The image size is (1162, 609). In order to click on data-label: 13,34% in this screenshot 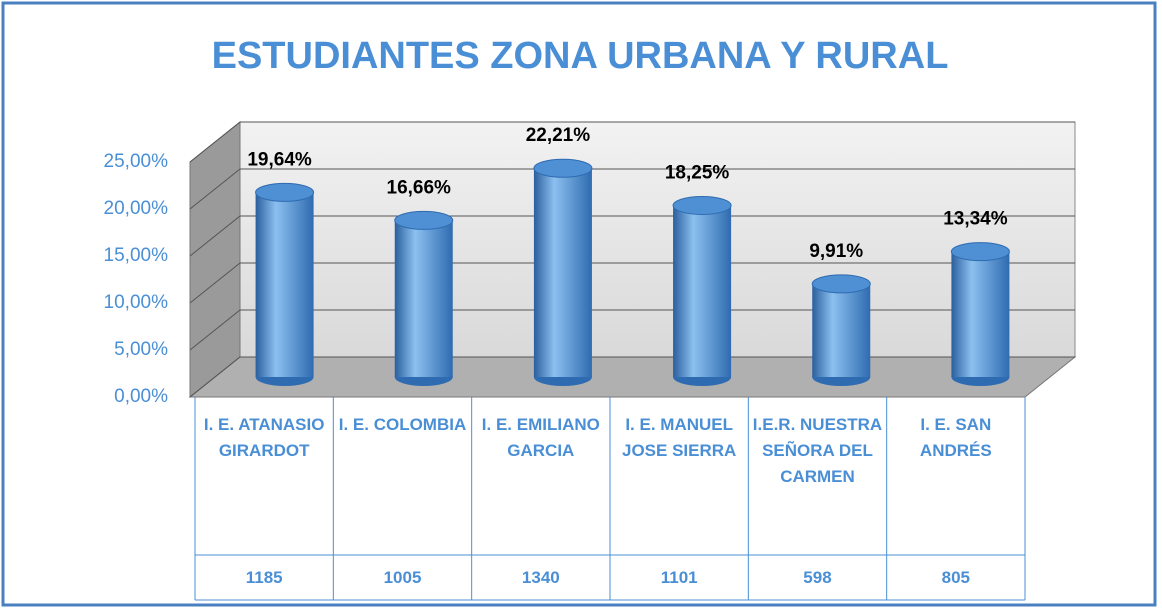, I will do `click(975, 219)`.